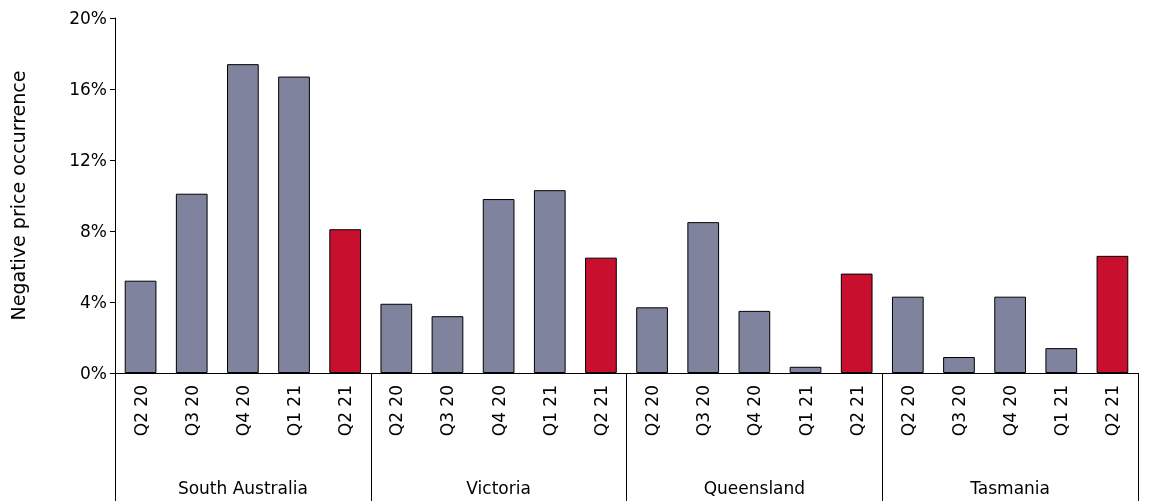 Image resolution: width=1150 pixels, height=501 pixels. Describe the element at coordinates (17, 195) in the screenshot. I see `y-axis-title: Negative price occurrence` at that location.